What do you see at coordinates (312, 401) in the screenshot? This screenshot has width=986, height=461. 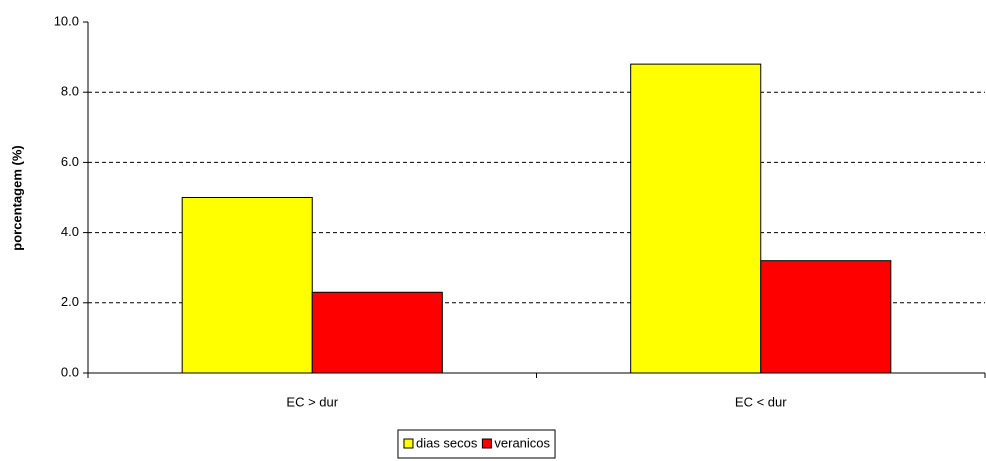 I see `x-tick-label: EC > dur` at bounding box center [312, 401].